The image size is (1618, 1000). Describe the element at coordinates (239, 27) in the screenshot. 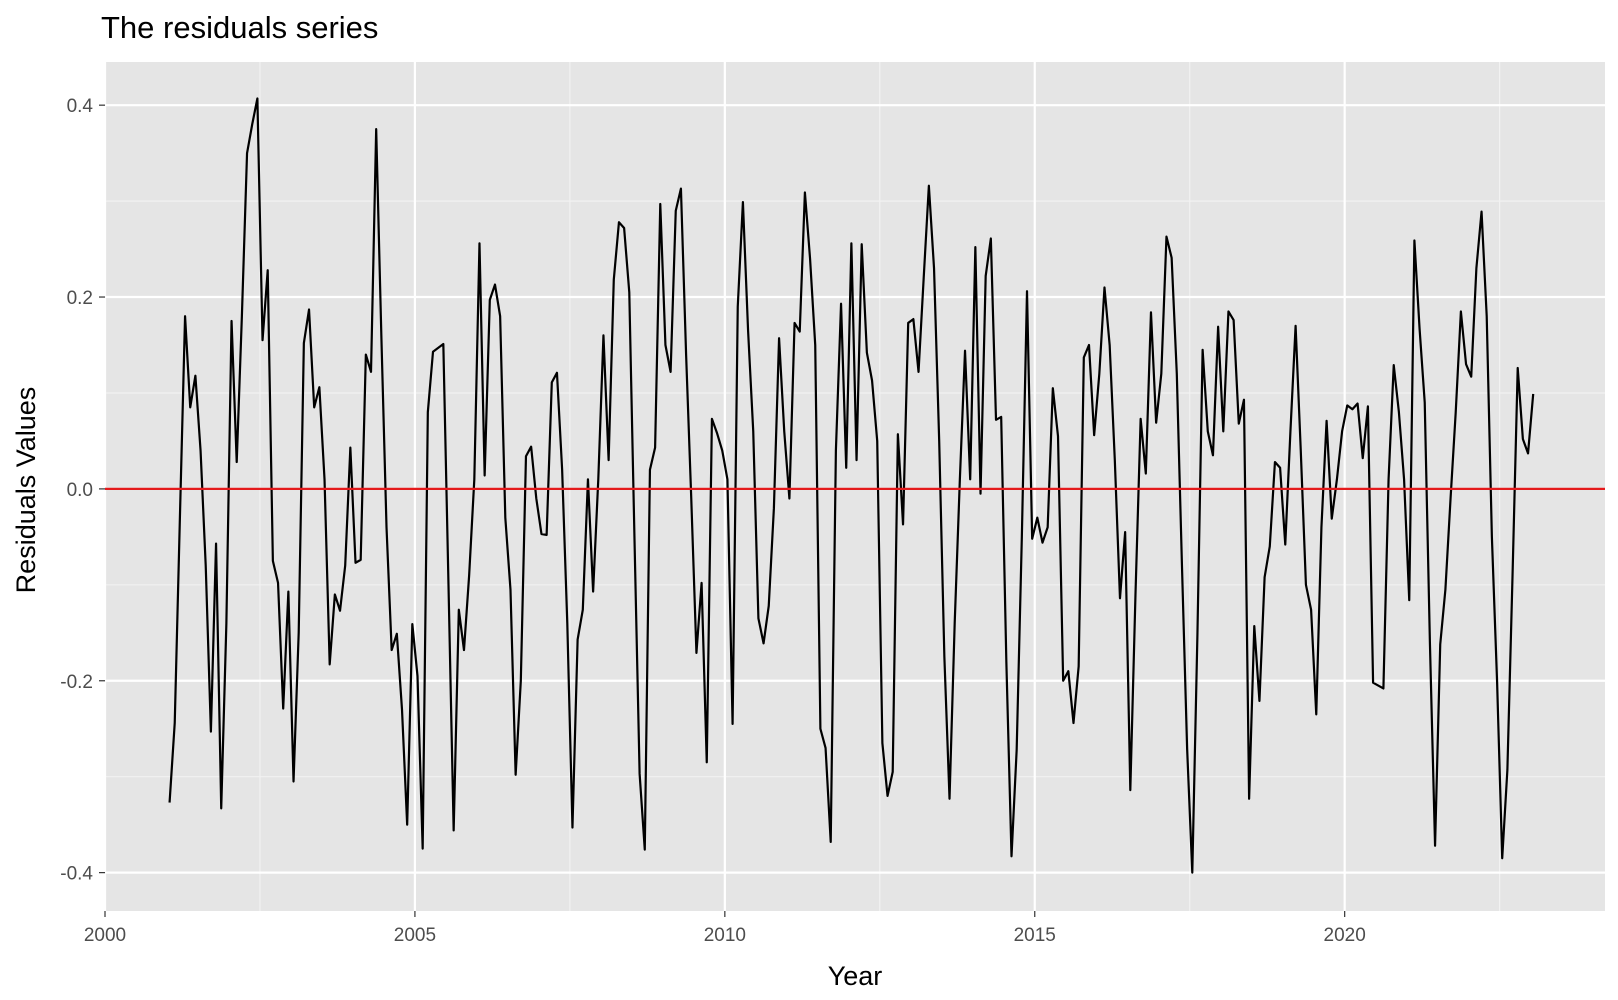

I see `chart-title: The residuals series` at that location.